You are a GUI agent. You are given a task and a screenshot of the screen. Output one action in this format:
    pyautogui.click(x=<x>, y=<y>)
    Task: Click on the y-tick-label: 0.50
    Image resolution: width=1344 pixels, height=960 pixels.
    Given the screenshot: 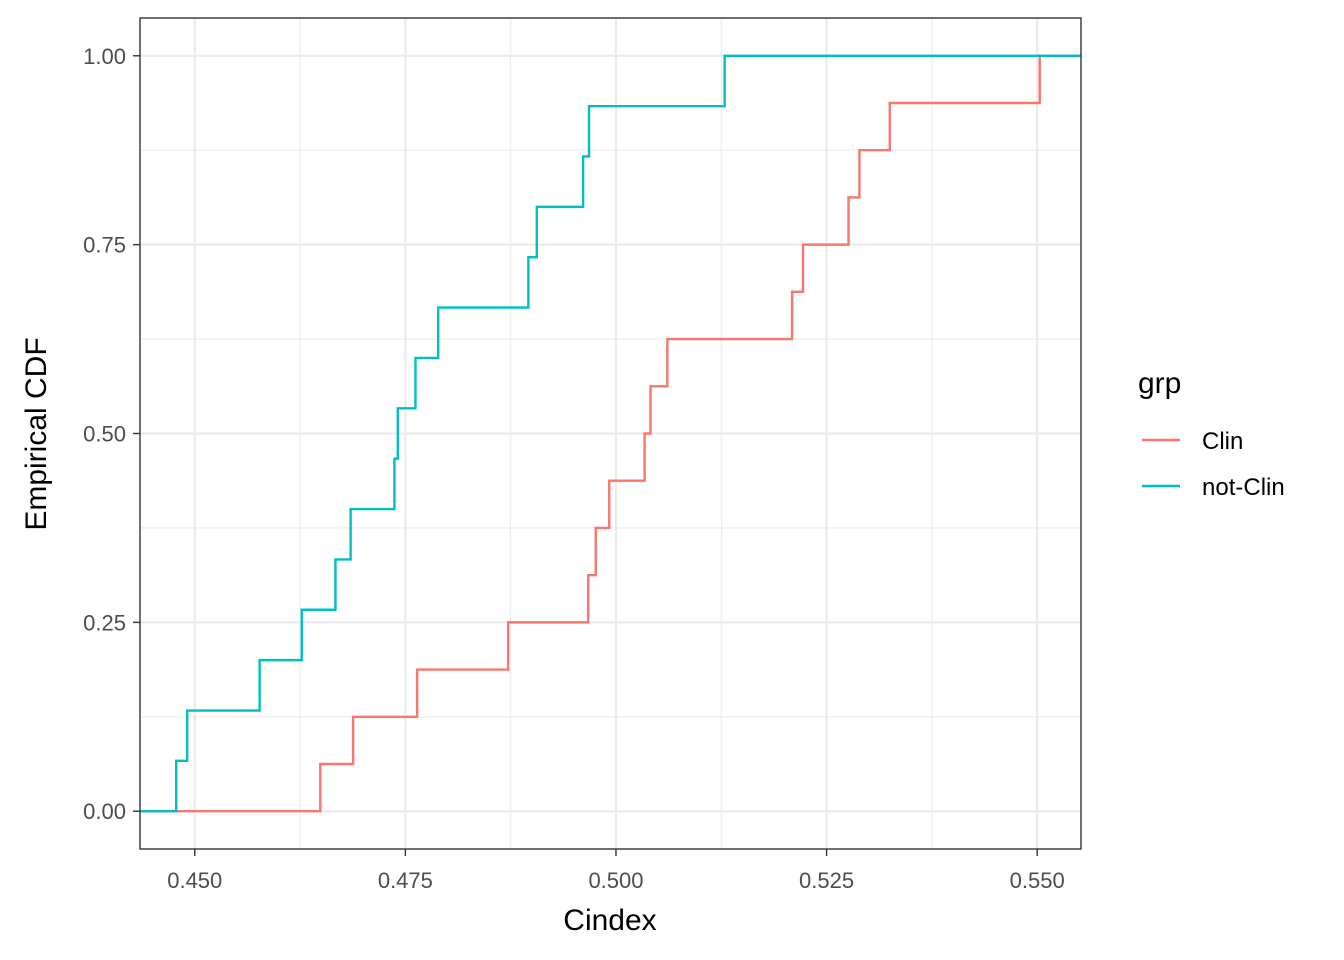 What is the action you would take?
    pyautogui.click(x=104, y=434)
    